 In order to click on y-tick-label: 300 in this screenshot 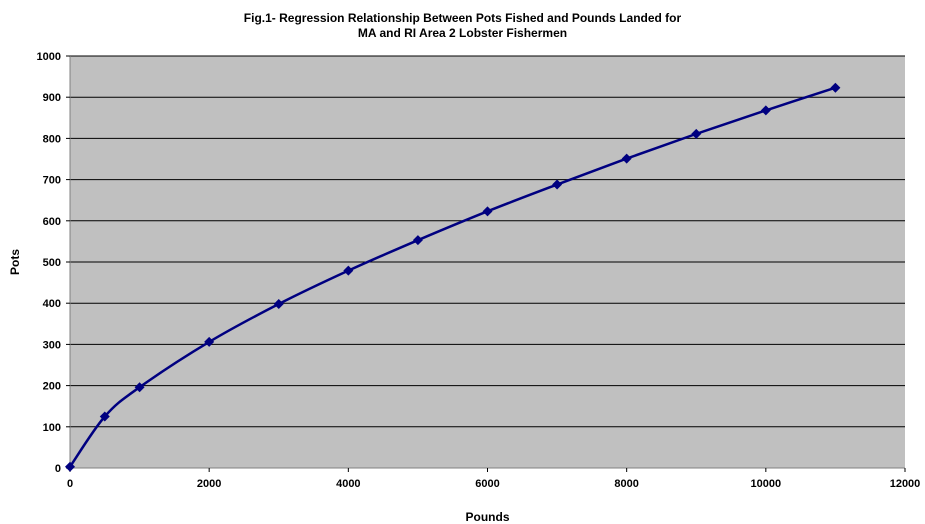, I will do `click(52, 345)`.